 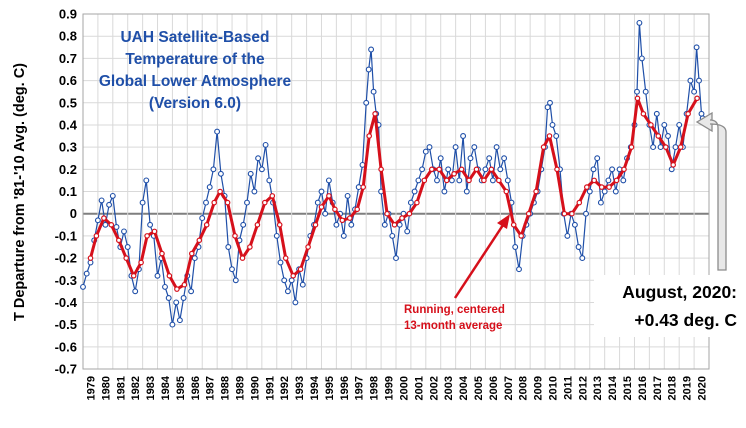 What do you see at coordinates (658, 388) in the screenshot?
I see `x-tick-label: 2017` at bounding box center [658, 388].